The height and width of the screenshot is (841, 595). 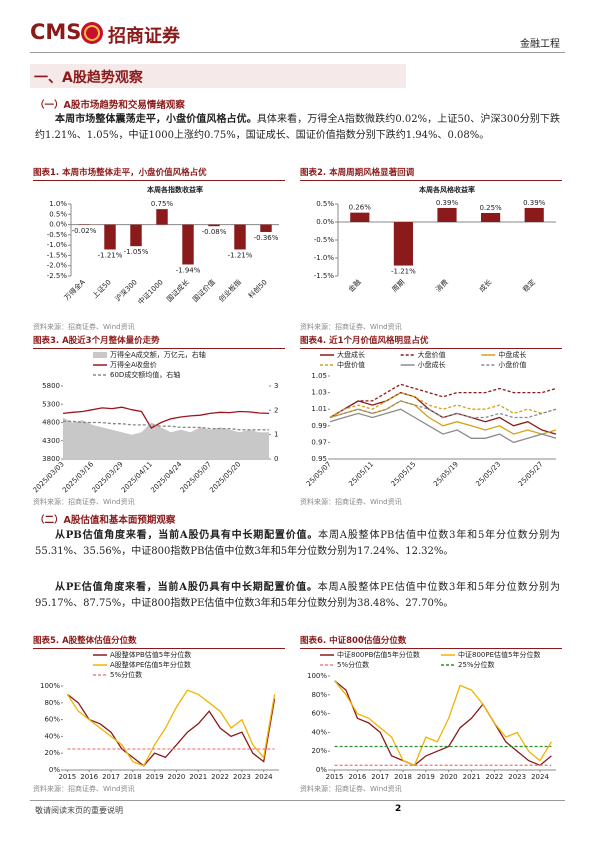 What do you see at coordinates (136, 252) in the screenshot?
I see `value-label: -1.05%` at bounding box center [136, 252].